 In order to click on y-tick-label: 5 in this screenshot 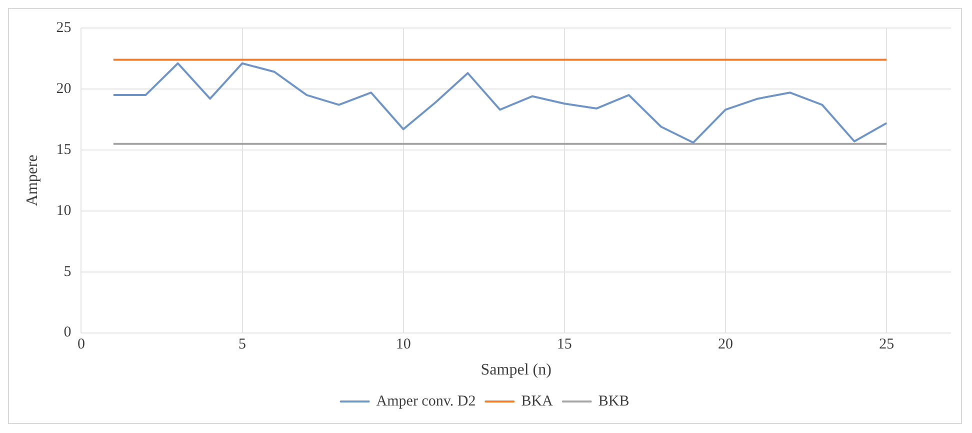, I will do `click(68, 272)`.